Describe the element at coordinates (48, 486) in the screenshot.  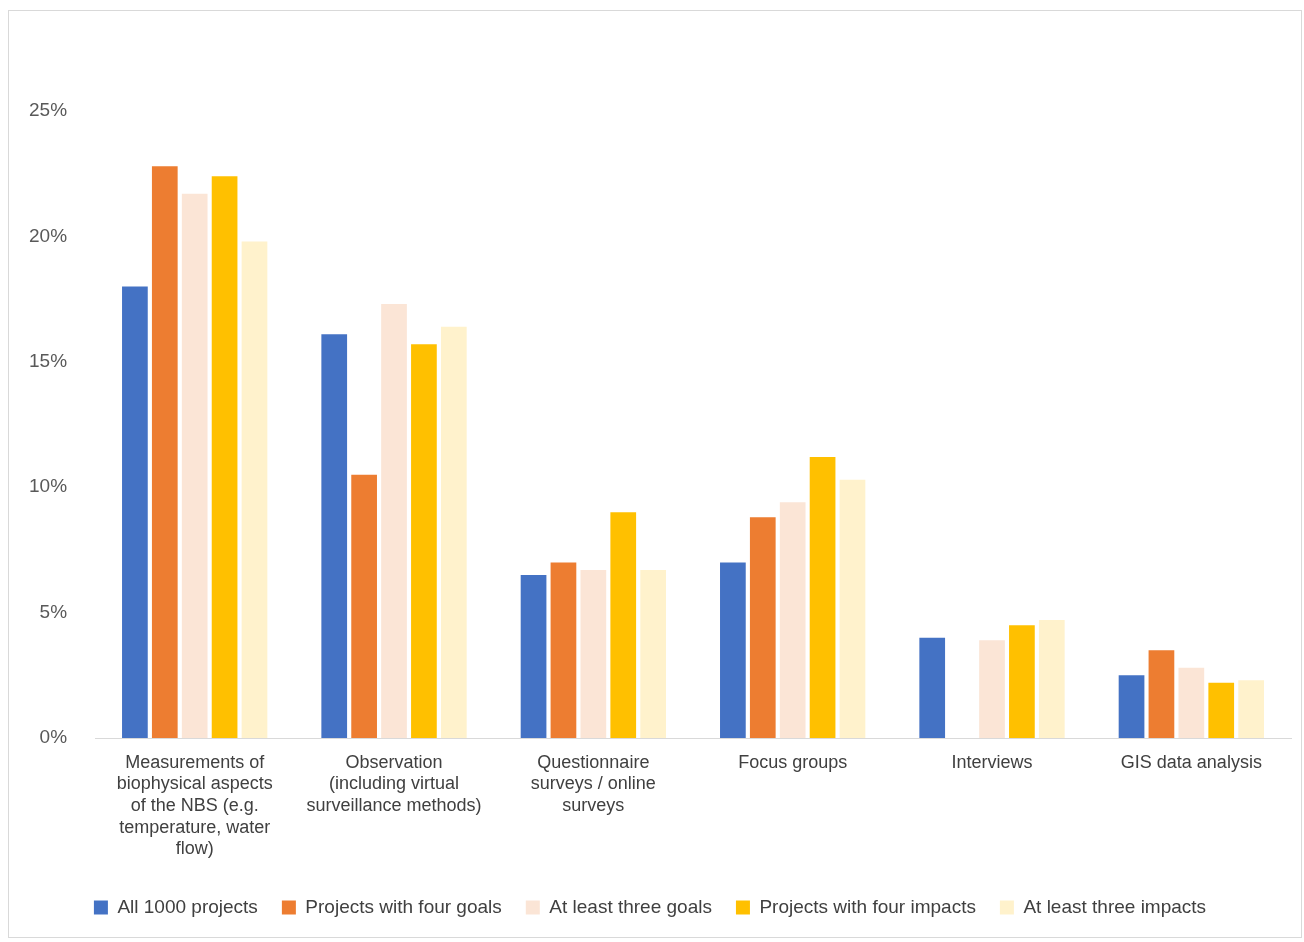
I see `y-tick-label: 10%` at that location.